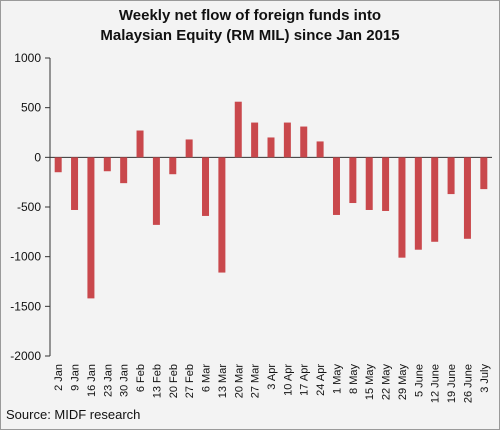 This screenshot has height=430, width=500. What do you see at coordinates (37, 157) in the screenshot?
I see `y-tick-label: 0` at bounding box center [37, 157].